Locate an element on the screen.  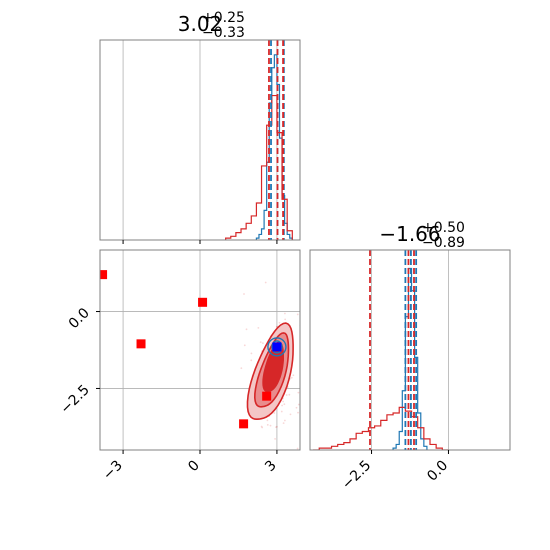
blue-square-marker is located at coordinates (277, 347).